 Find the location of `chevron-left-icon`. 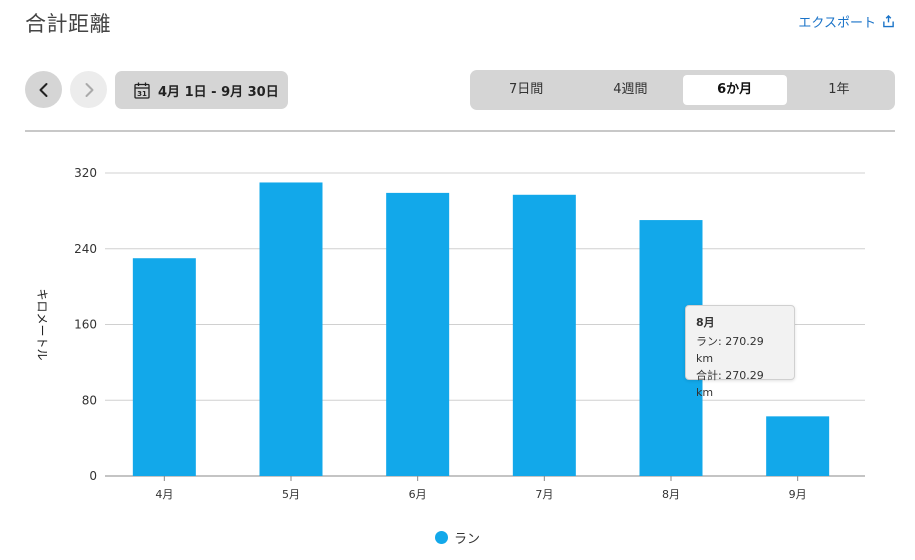

chevron-left-icon is located at coordinates (43, 89).